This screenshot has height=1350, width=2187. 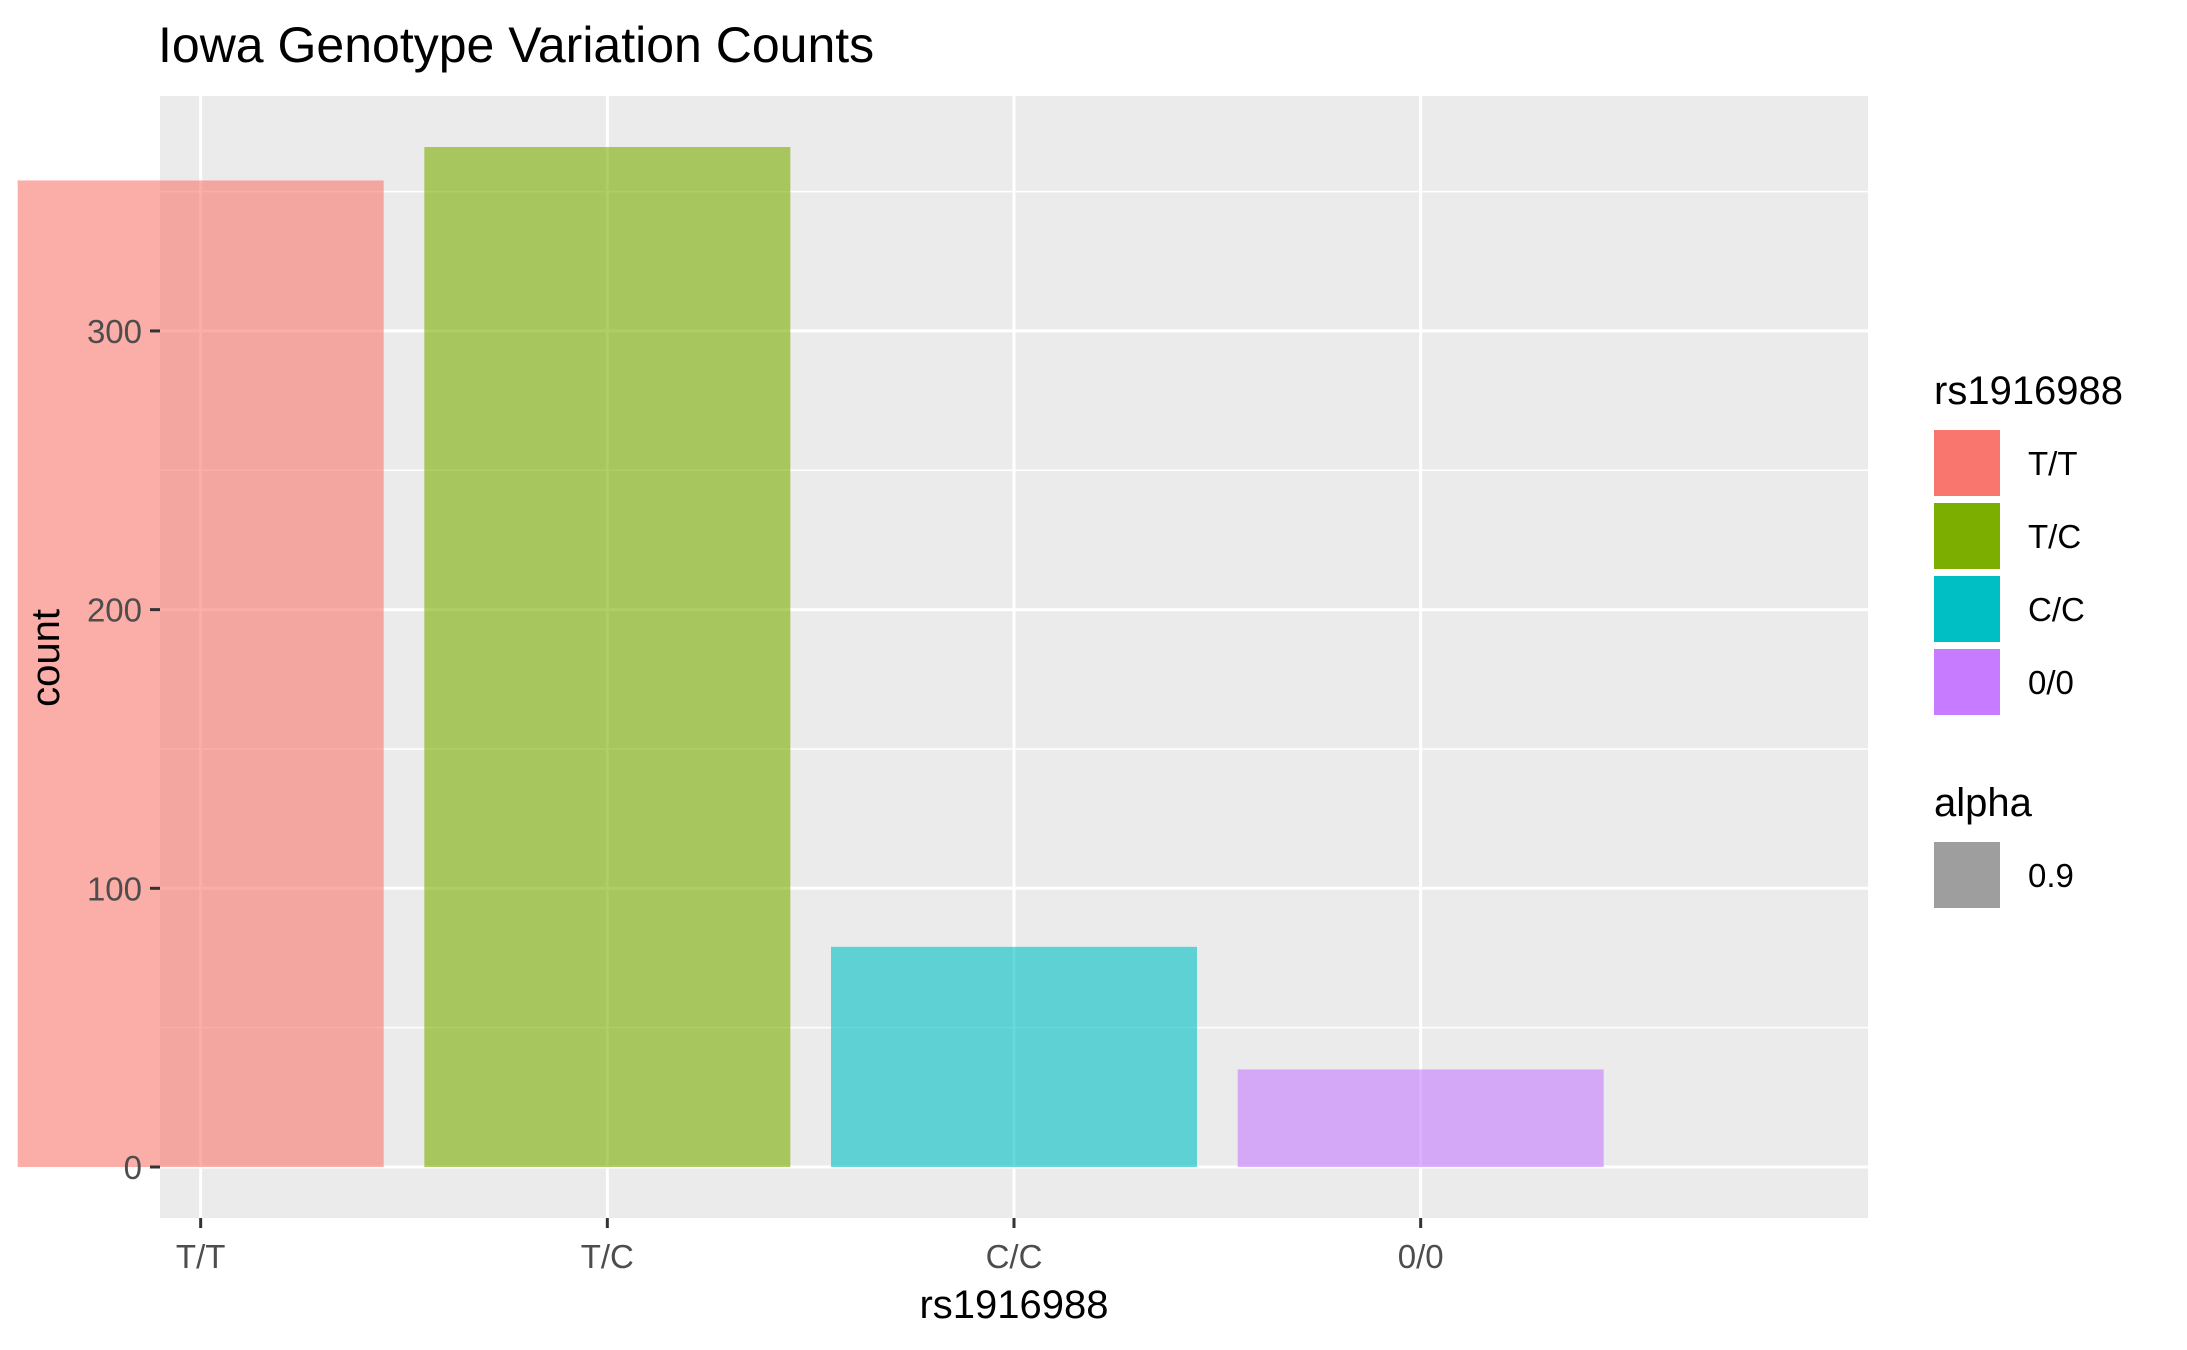 What do you see at coordinates (1421, 1256) in the screenshot?
I see `x-tick-label: 0/0` at bounding box center [1421, 1256].